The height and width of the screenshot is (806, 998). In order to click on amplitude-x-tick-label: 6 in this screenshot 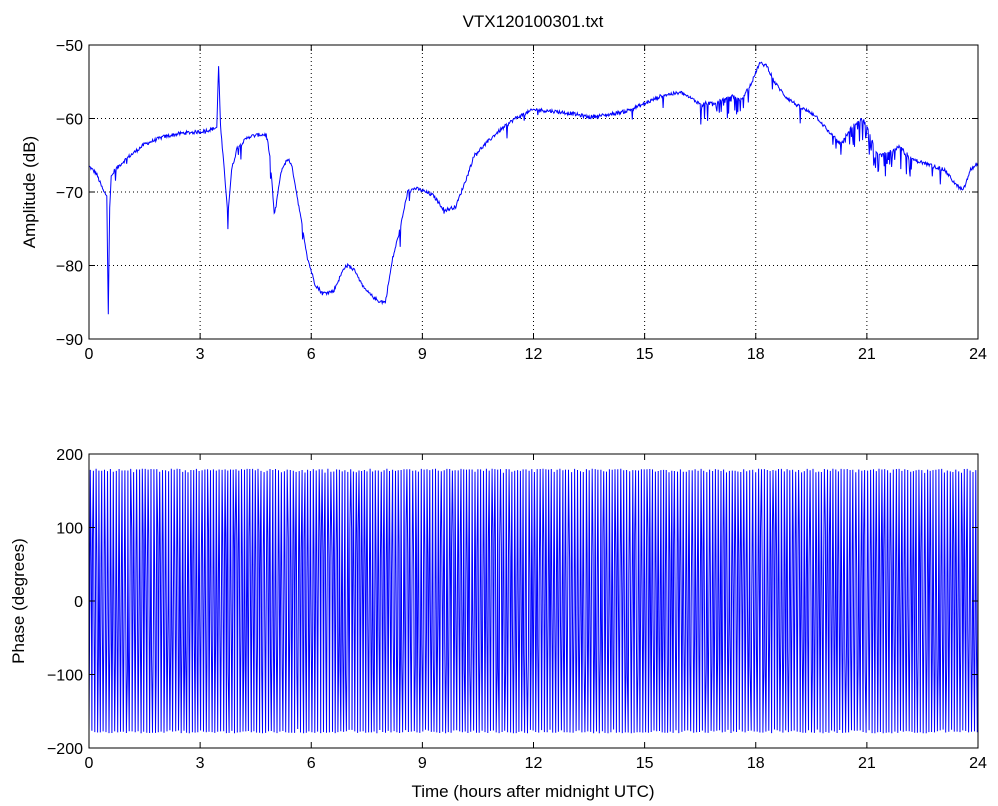, I will do `click(311, 354)`.